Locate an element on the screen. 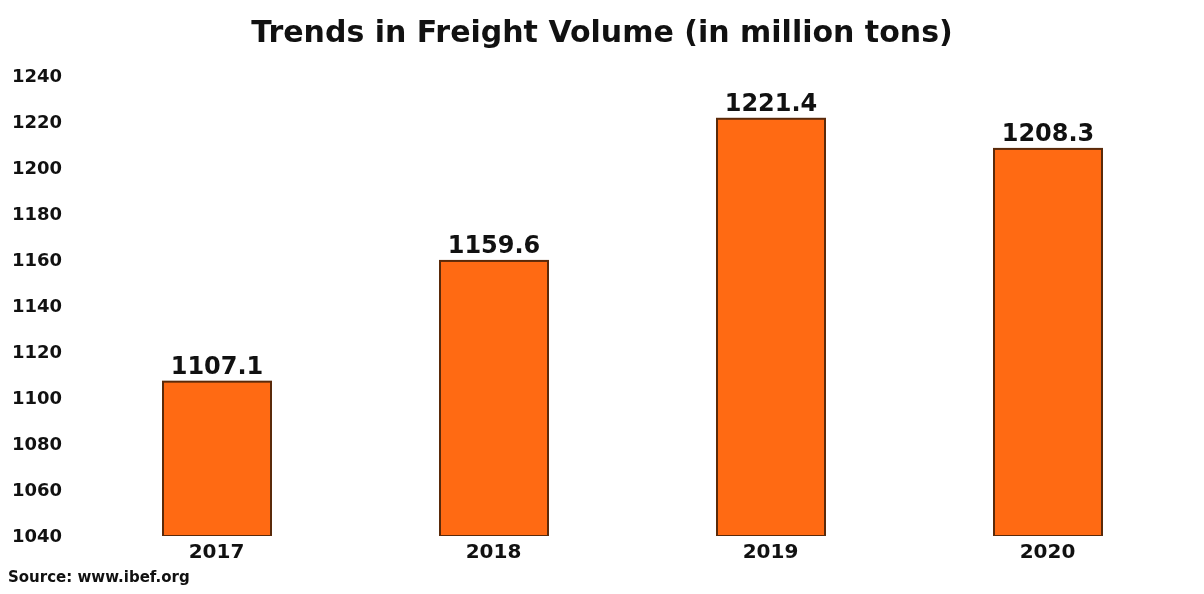  chart-title: Trends in Freight Volume (in million tons) is located at coordinates (602, 32).